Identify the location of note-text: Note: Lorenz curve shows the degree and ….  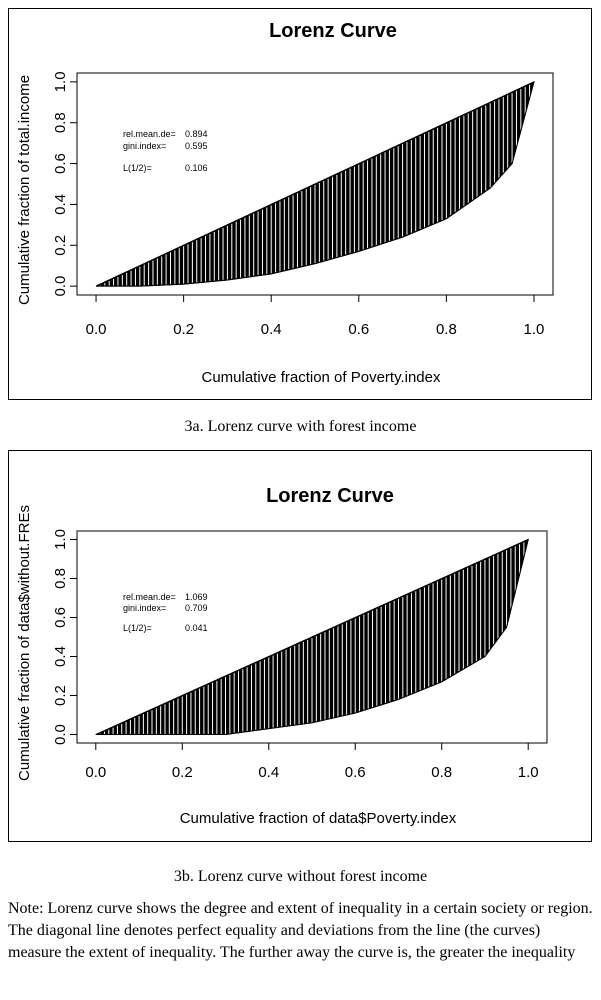
(300, 930).